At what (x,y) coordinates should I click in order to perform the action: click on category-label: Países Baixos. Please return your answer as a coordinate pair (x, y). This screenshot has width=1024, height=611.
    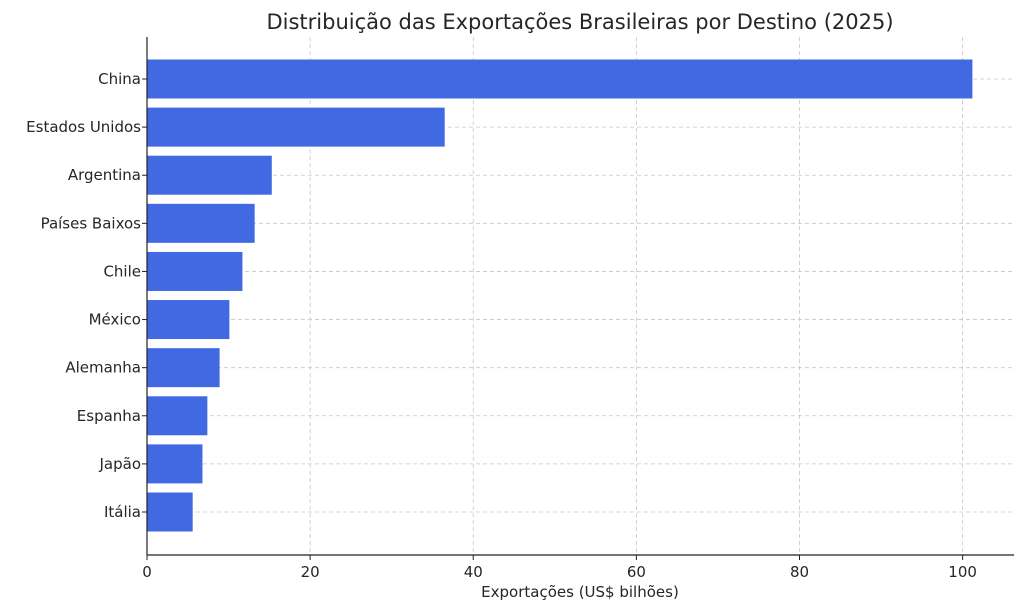
    Looking at the image, I should click on (91, 223).